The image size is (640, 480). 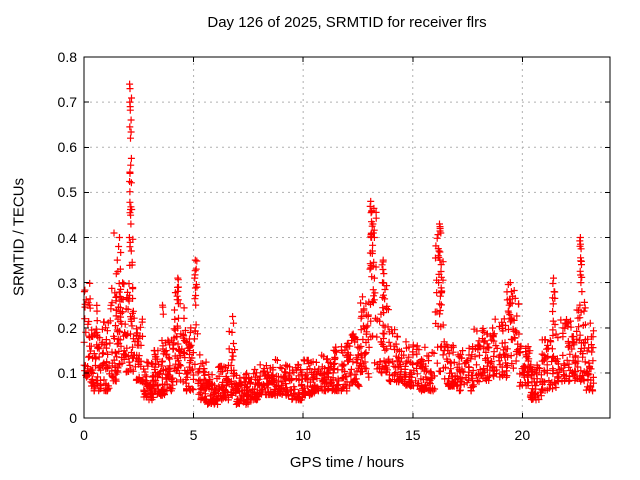 I want to click on y-tick-label: 0.5, so click(x=67, y=192).